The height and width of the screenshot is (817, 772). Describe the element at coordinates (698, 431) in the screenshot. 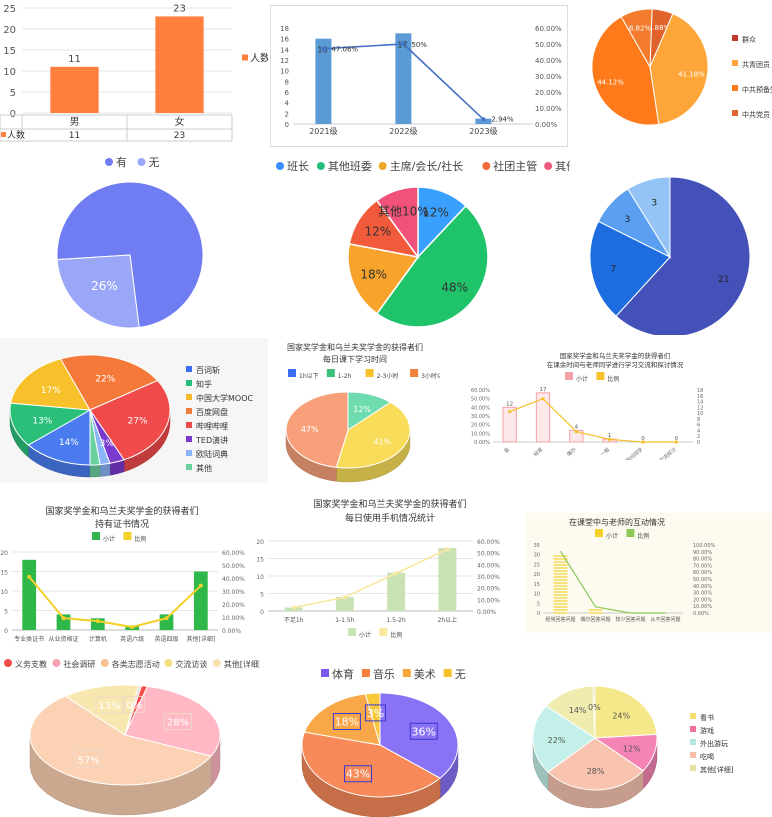

I see `y2-tick: 4` at that location.